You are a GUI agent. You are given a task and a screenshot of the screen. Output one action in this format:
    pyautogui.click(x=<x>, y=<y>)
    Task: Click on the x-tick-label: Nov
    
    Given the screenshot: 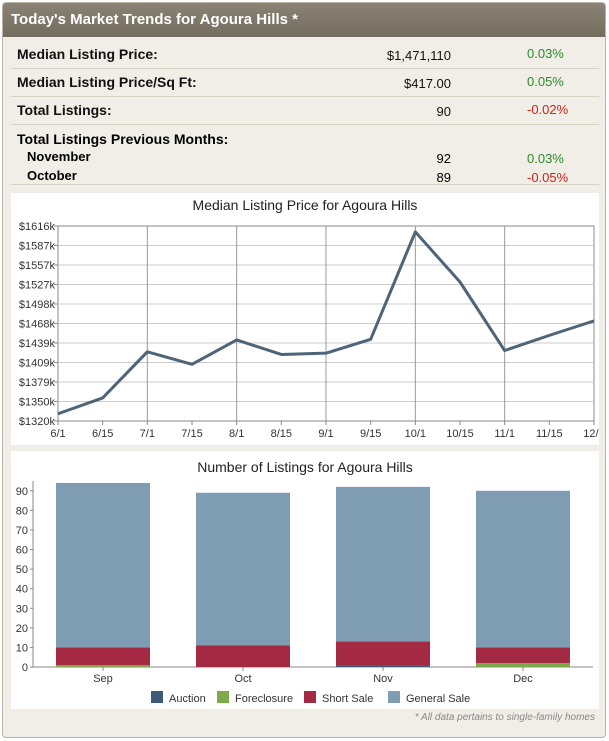 What is the action you would take?
    pyautogui.click(x=383, y=679)
    